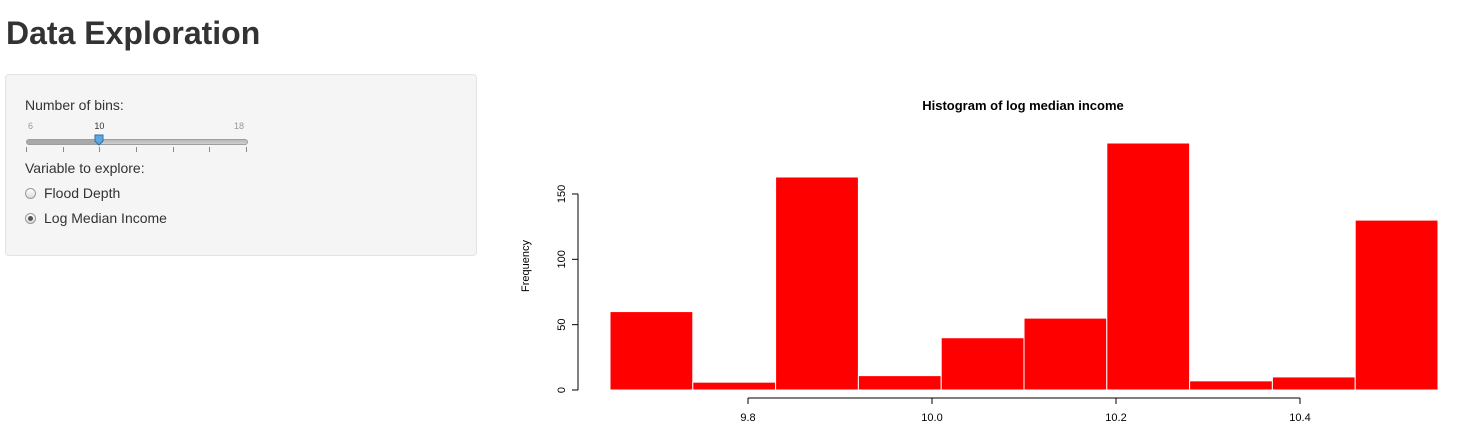  Describe the element at coordinates (747, 418) in the screenshot. I see `x-tick-label: 9.8` at that location.